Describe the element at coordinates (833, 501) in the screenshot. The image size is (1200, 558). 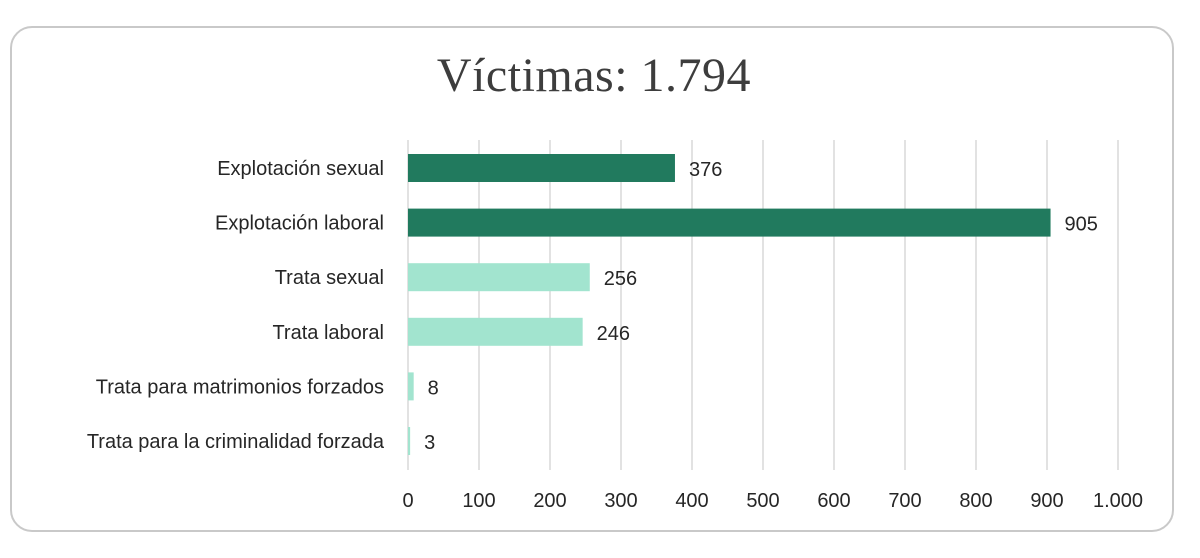
I see `x-tick-label-6: 600` at that location.